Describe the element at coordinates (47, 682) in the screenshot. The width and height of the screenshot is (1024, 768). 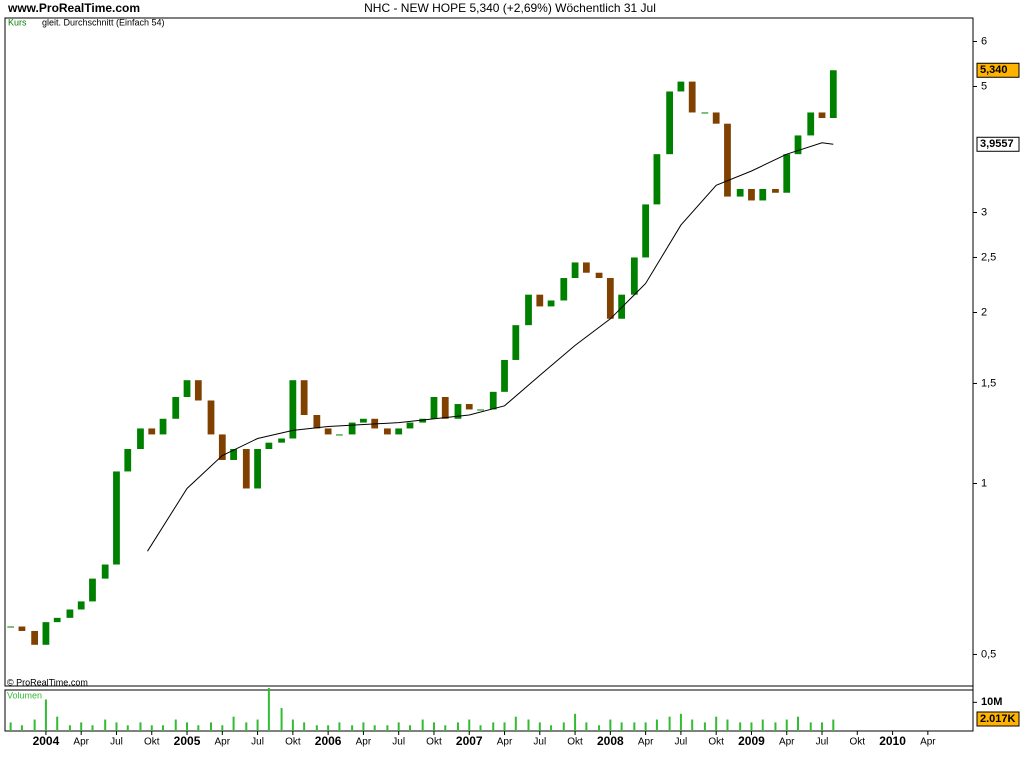
I see `copyright: © ProRealTime.com` at that location.